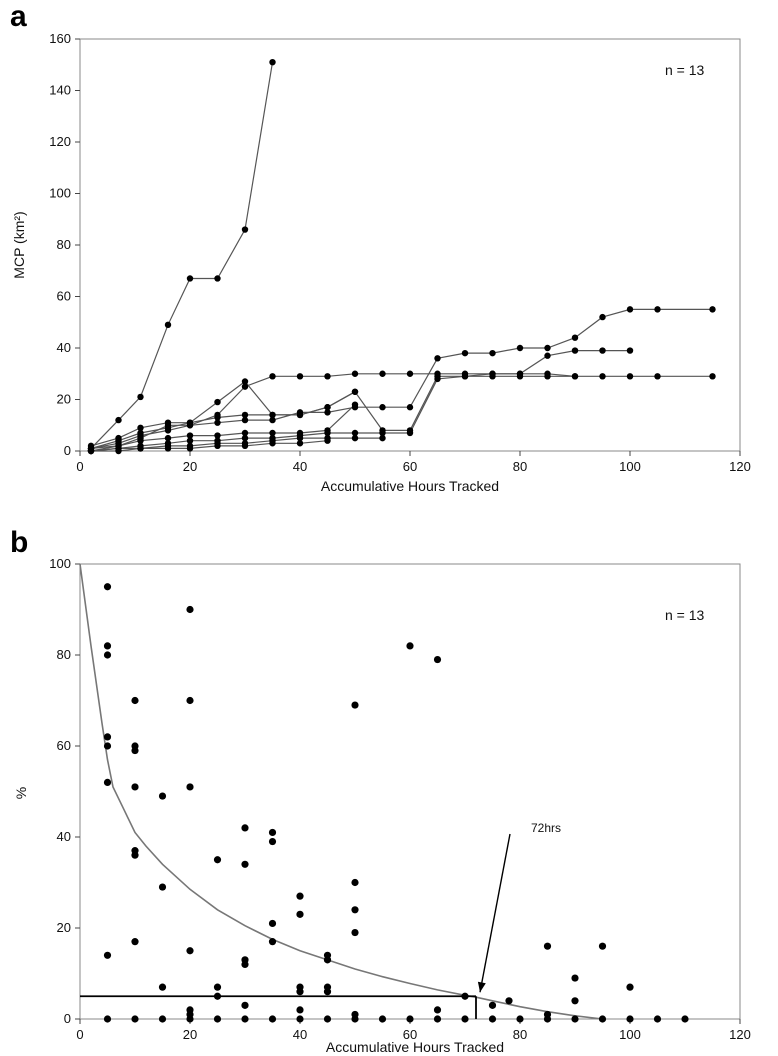 This screenshot has width=778, height=1056. What do you see at coordinates (495, 913) in the screenshot?
I see `annotation-arrow-shaft` at bounding box center [495, 913].